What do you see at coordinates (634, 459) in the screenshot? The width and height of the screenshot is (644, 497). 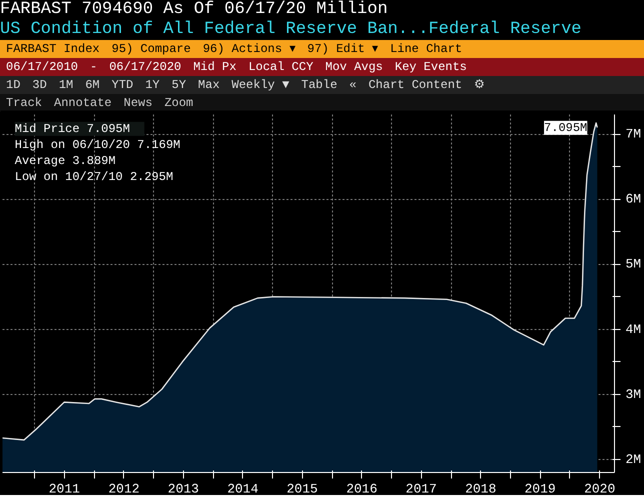 I see `y-tick-label: 2M` at bounding box center [634, 459].